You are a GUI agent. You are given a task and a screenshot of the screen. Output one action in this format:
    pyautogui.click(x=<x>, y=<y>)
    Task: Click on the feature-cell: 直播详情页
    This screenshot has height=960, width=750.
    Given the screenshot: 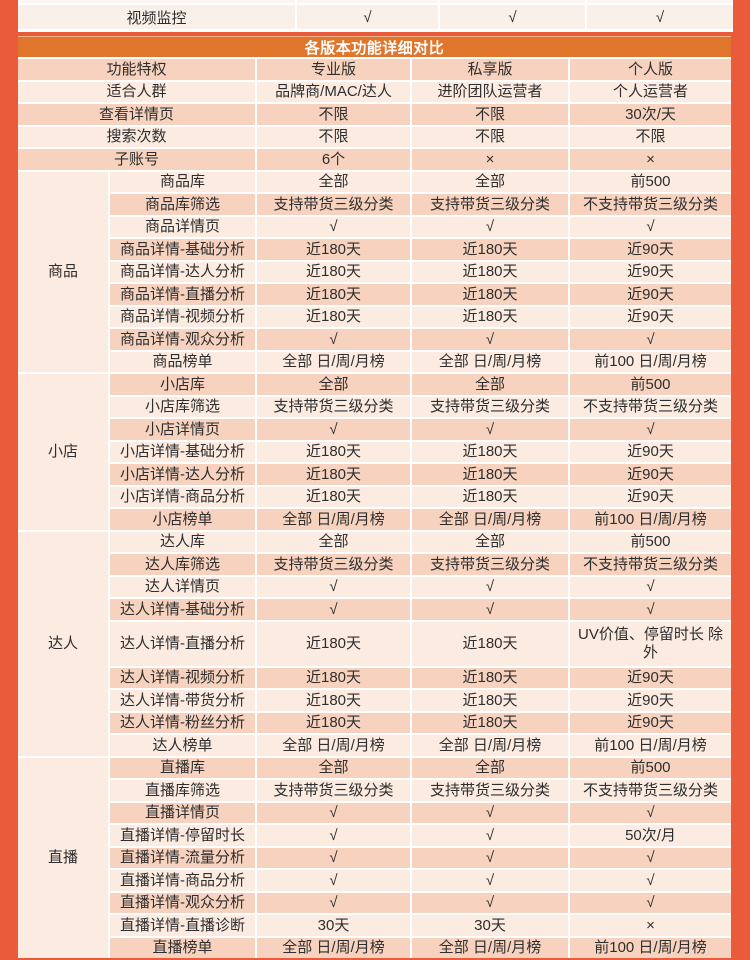 What is the action you would take?
    pyautogui.click(x=182, y=812)
    